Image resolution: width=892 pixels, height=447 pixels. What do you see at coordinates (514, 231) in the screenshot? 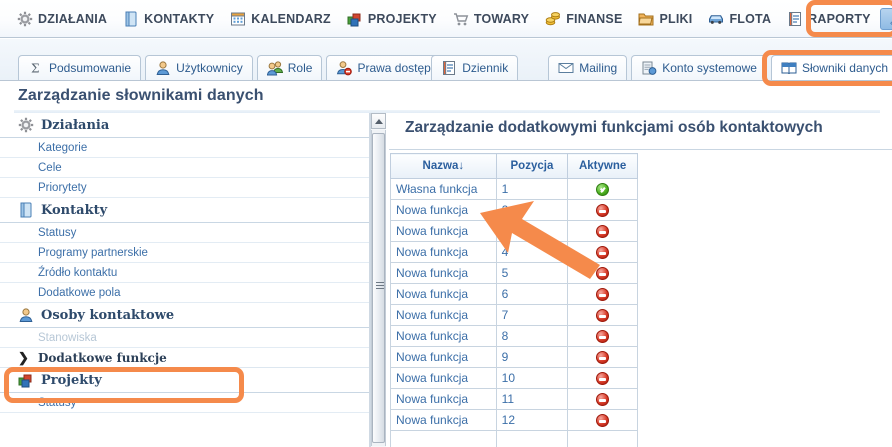
I see `table-row: Nowa funkcja 3` at bounding box center [514, 231].